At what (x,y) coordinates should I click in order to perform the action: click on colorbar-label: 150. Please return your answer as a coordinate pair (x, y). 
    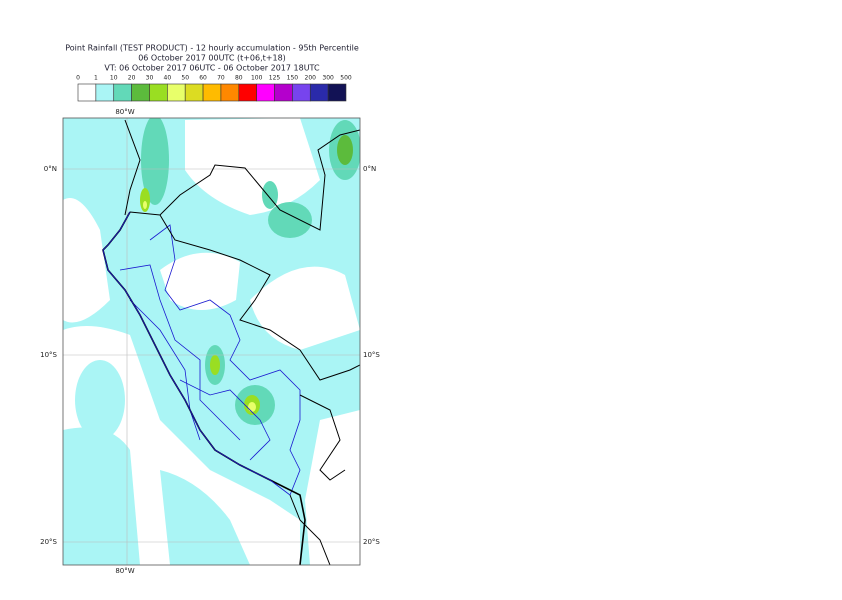
    Looking at the image, I should click on (293, 78).